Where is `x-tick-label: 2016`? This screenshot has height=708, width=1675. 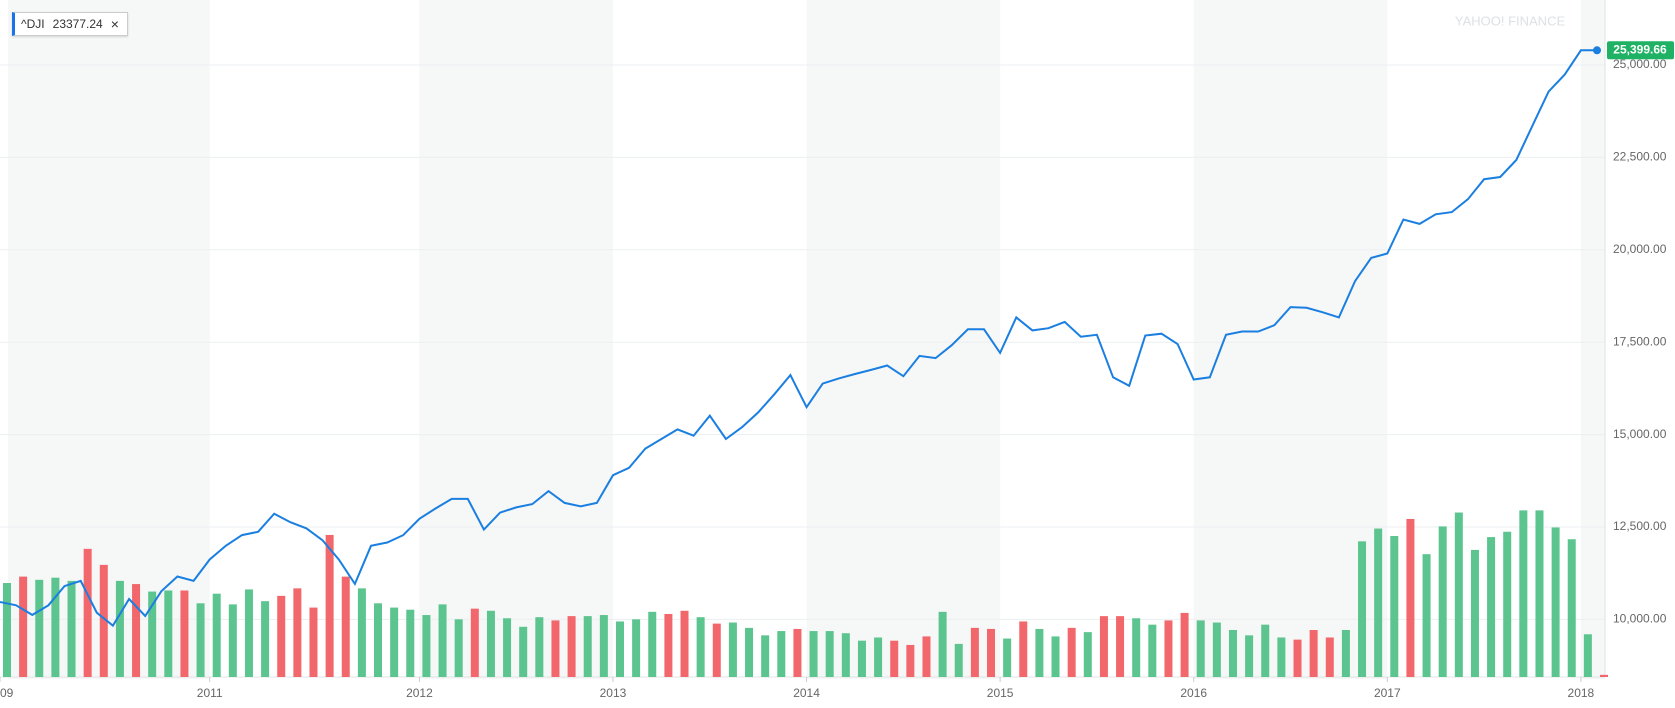 x-tick-label: 2016 is located at coordinates (1193, 693).